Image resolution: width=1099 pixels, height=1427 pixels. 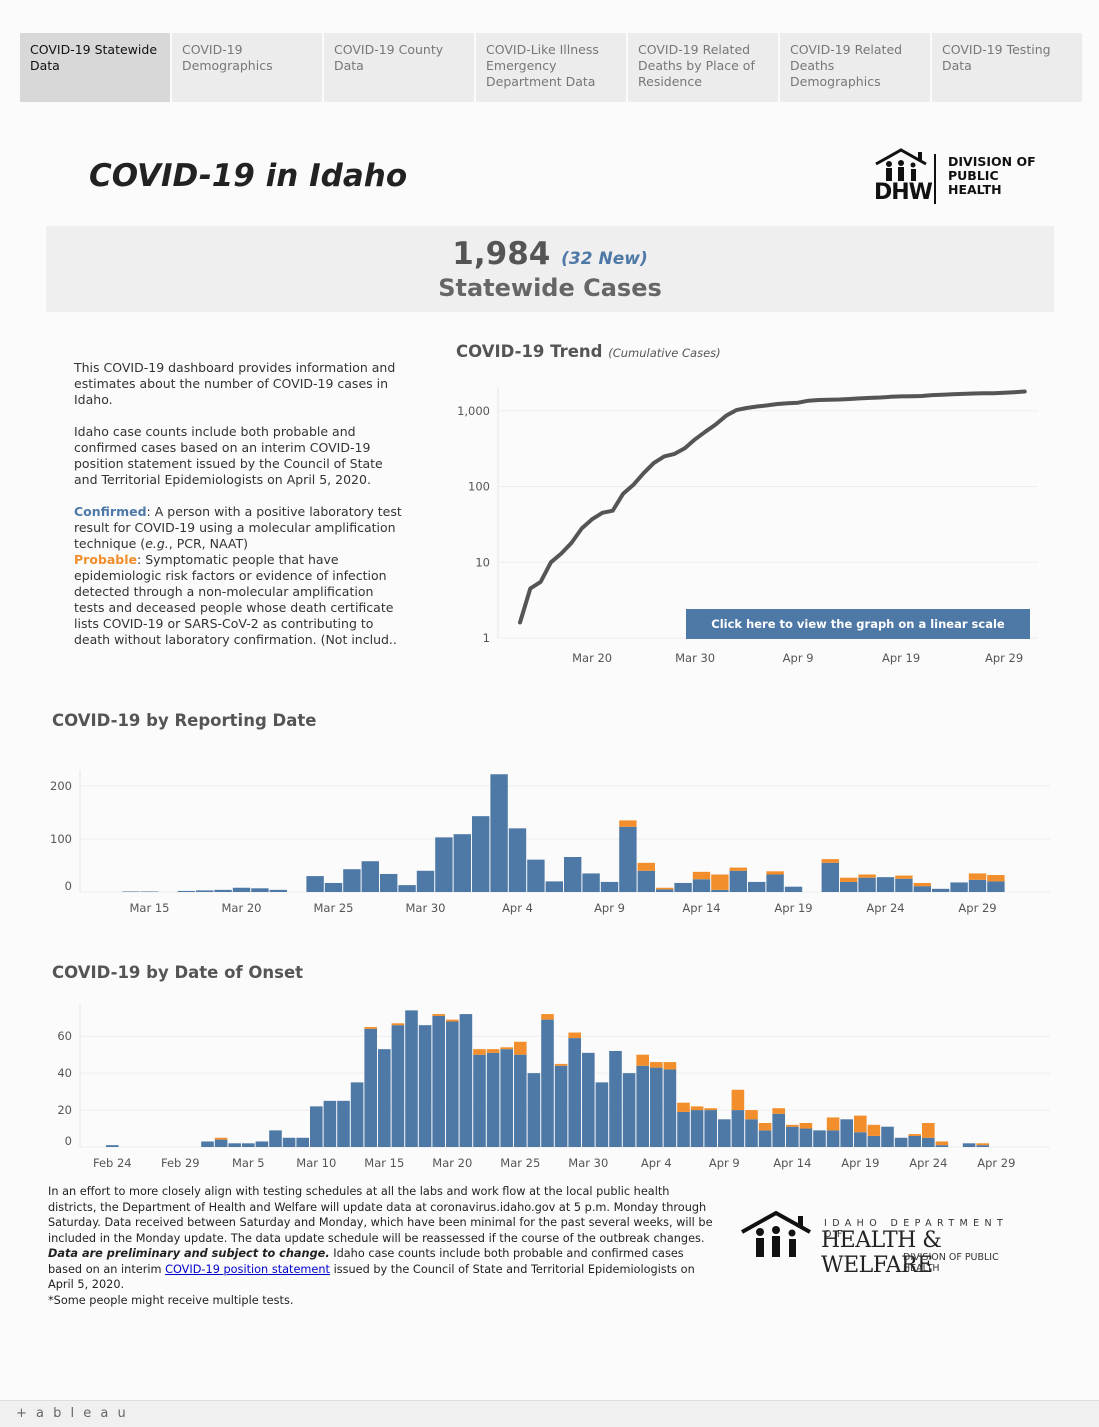 What do you see at coordinates (482, 562) in the screenshot?
I see `trend-y-tick-label: 10` at bounding box center [482, 562].